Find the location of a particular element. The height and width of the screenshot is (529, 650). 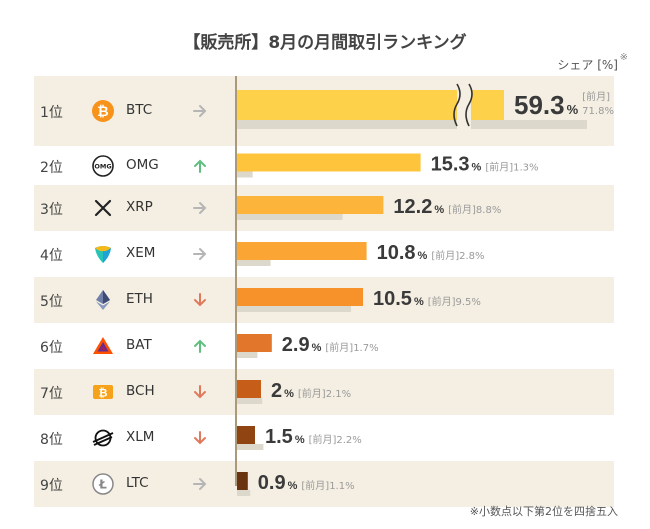

prev-value: [前月]8.8% is located at coordinates (474, 209).